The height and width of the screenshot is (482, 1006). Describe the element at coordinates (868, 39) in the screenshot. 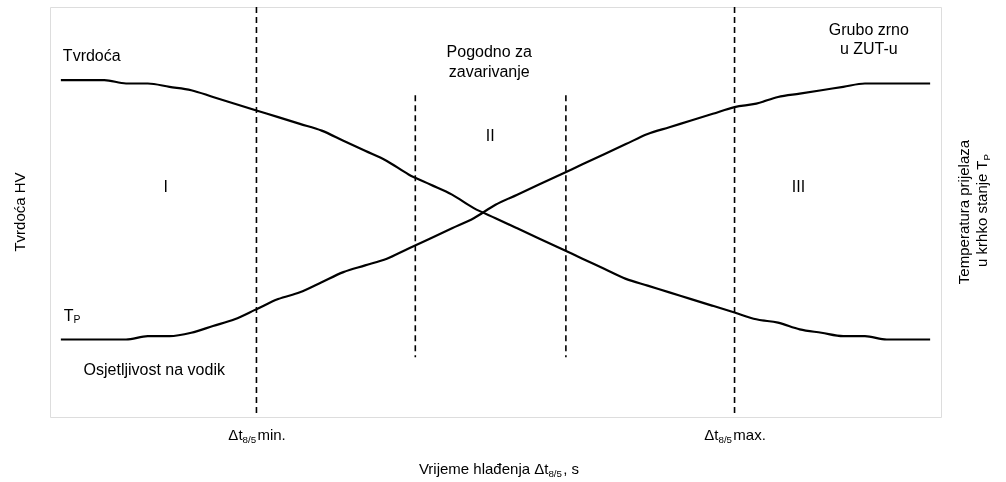

I see `text: Grubo zrno u ZUT-u` at that location.